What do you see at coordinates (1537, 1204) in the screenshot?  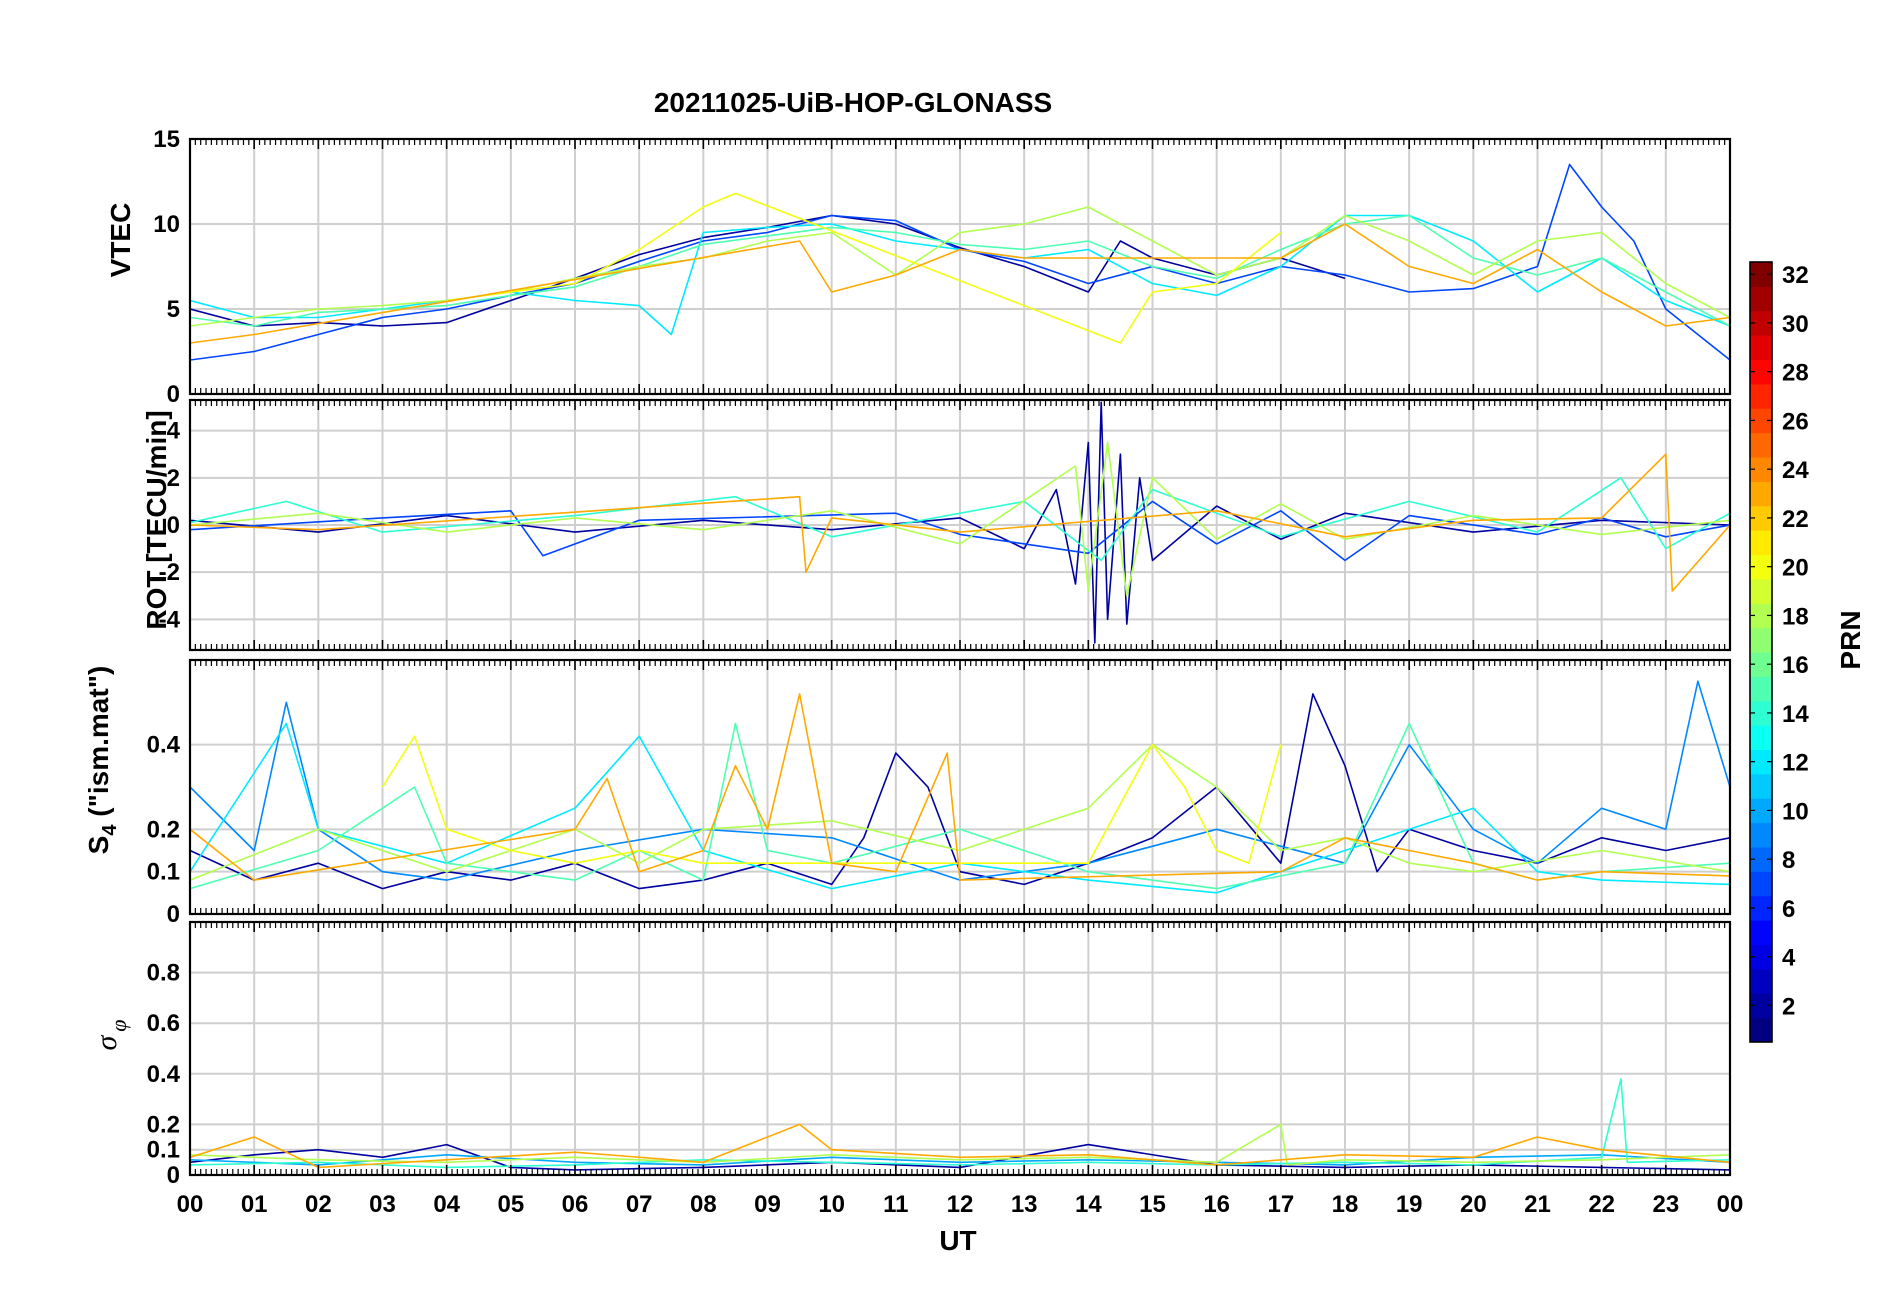 I see `x-tick-label: 21` at bounding box center [1537, 1204].